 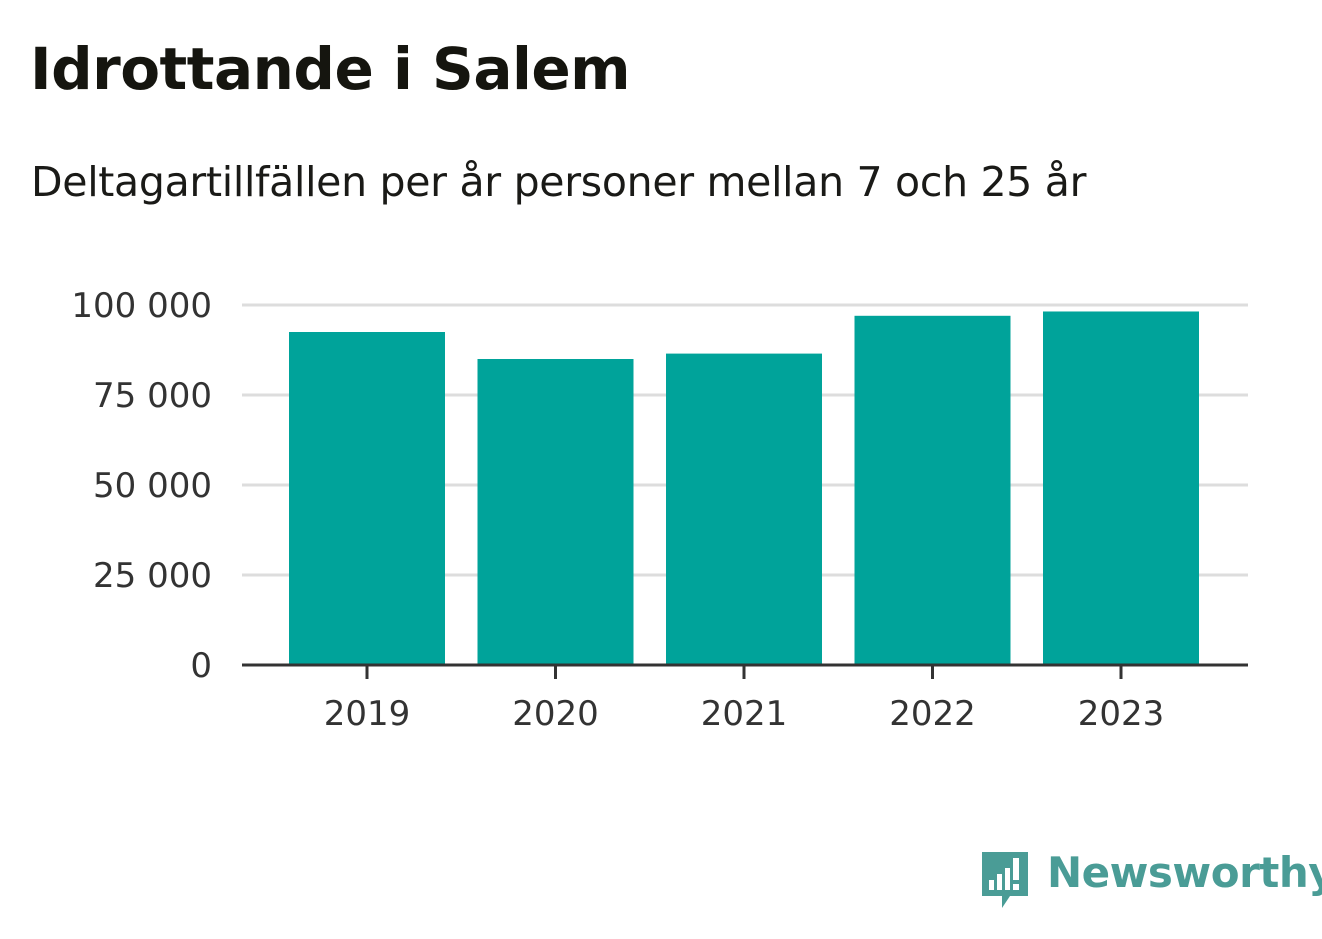 I want to click on brand-logo: Newsworthy, so click(x=1151, y=880).